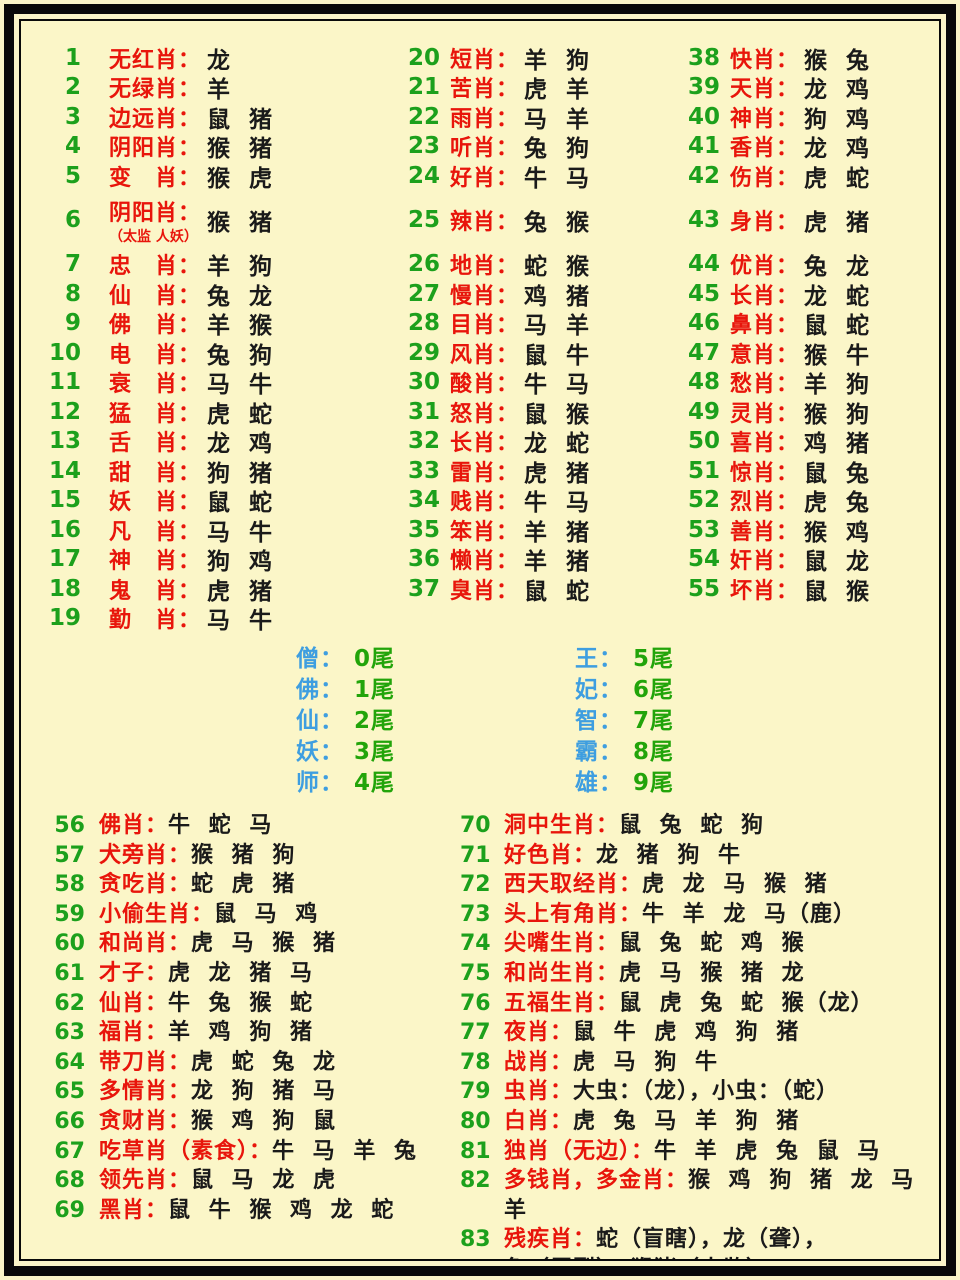 The width and height of the screenshot is (960, 1280). What do you see at coordinates (765, 119) in the screenshot?
I see `category-label: 神肖：` at bounding box center [765, 119].